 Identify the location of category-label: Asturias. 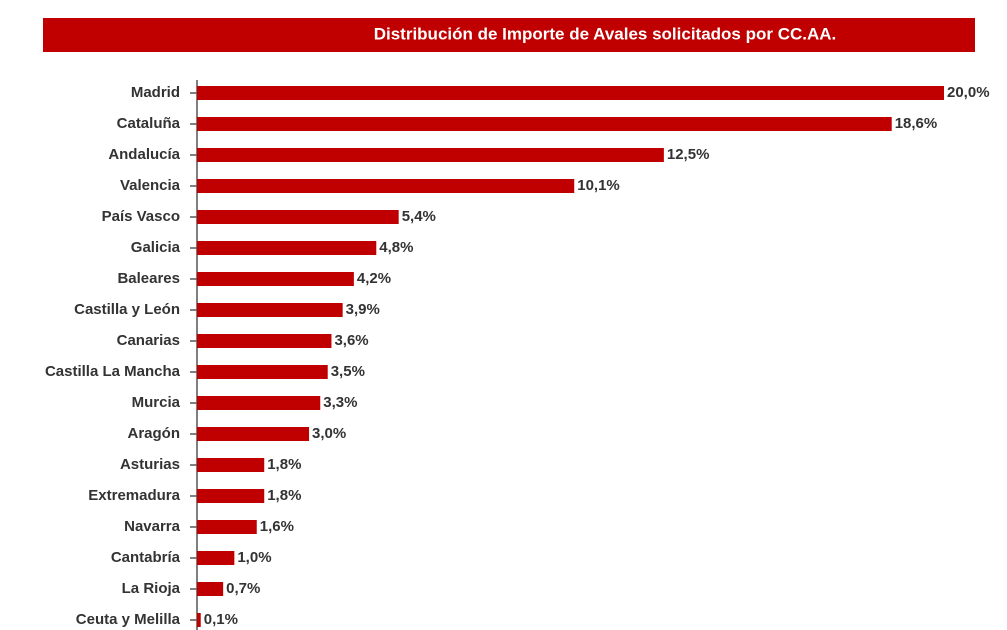
(150, 464).